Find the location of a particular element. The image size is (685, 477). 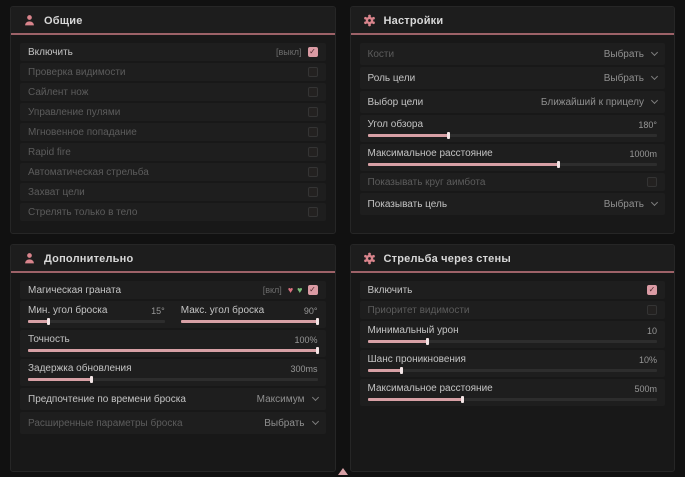

enable-checkbox: ✓ is located at coordinates (312, 52).